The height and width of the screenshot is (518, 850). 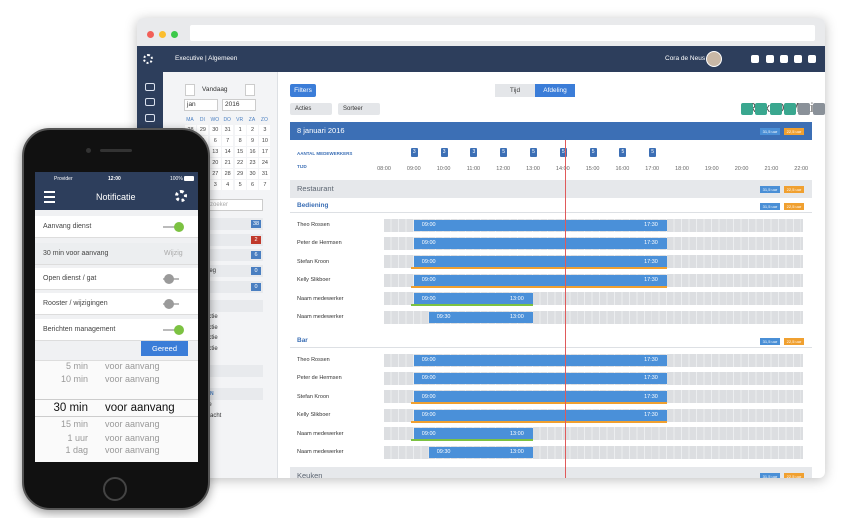 What do you see at coordinates (201, 105) in the screenshot?
I see `month-select` at bounding box center [201, 105].